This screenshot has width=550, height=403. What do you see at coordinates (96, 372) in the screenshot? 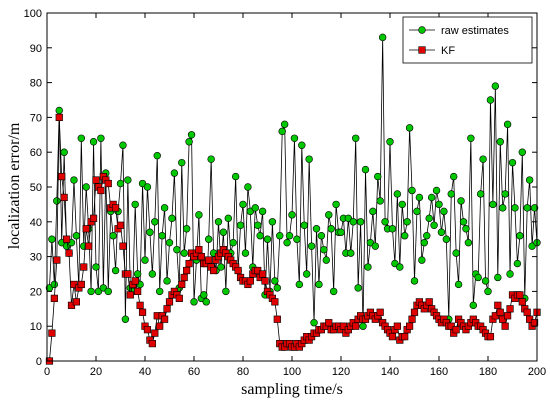
I see `x-tick-label: 20` at bounding box center [96, 372].